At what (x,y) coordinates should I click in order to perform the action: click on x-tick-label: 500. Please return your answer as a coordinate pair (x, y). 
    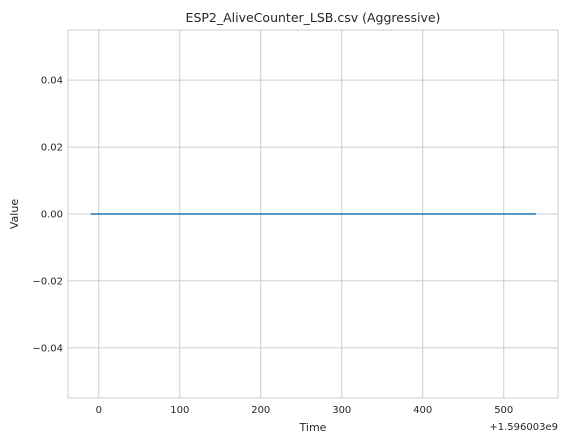
    Looking at the image, I should click on (503, 410).